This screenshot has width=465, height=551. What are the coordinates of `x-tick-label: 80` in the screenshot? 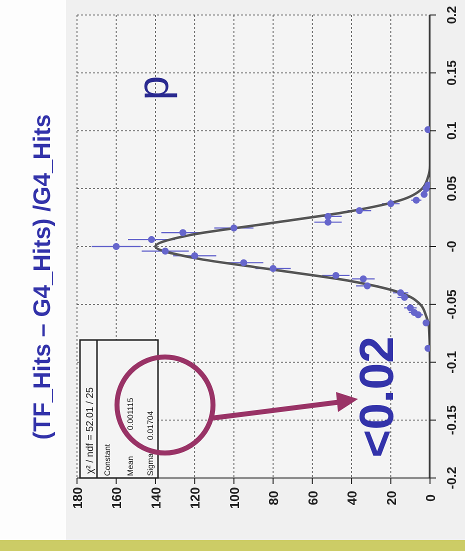 It's located at (274, 498).